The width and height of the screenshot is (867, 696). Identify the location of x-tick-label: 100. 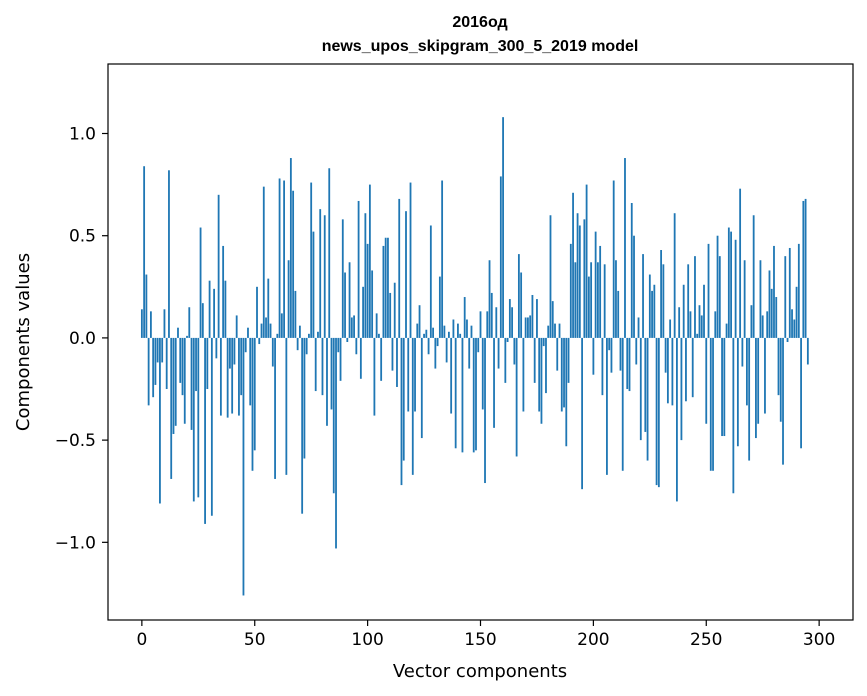
(367, 640).